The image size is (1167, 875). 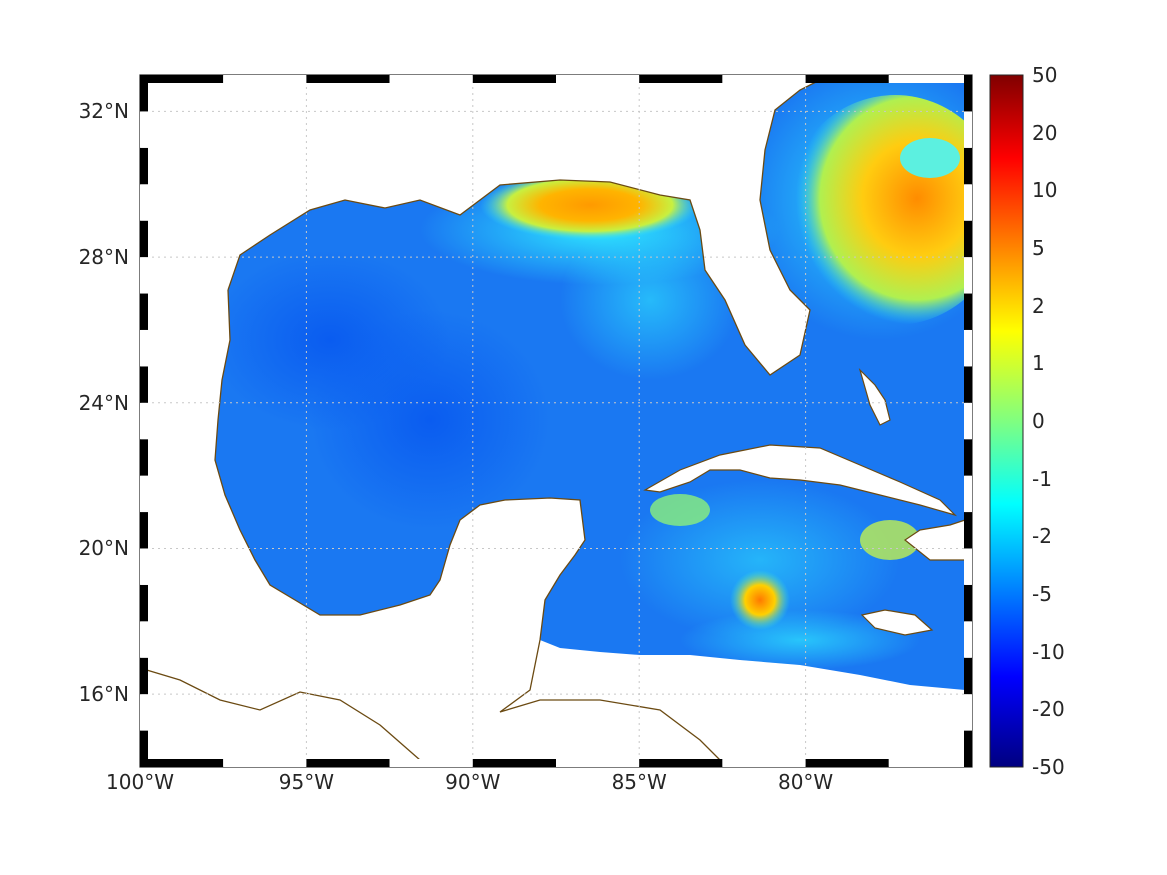 What do you see at coordinates (1038, 248) in the screenshot?
I see `colorbar-tick-label: 5` at bounding box center [1038, 248].